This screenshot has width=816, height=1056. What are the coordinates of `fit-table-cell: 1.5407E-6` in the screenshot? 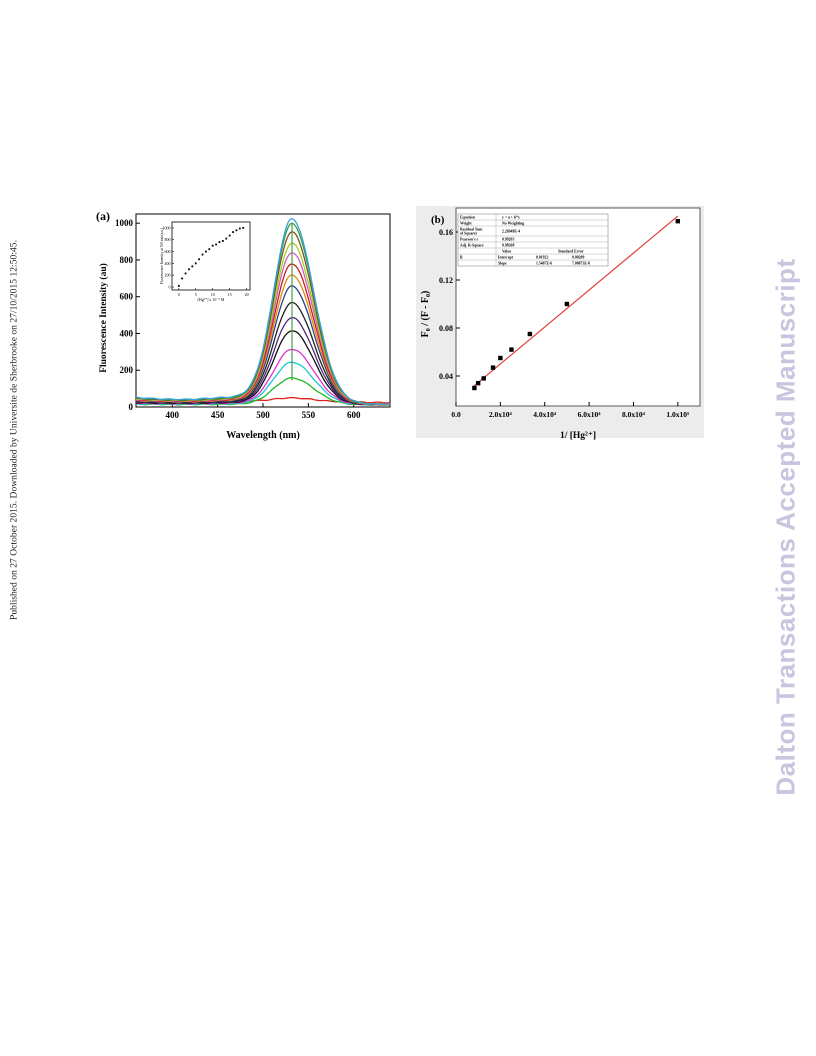 It's located at (544, 264).